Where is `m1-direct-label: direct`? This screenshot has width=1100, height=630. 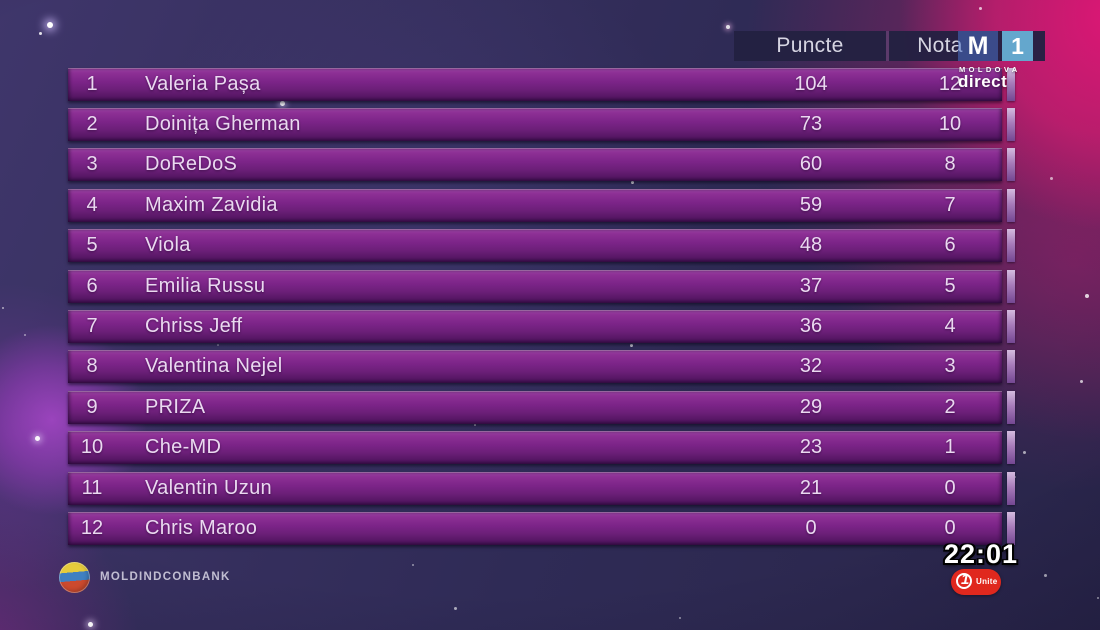 m1-direct-label: direct is located at coordinates (983, 81).